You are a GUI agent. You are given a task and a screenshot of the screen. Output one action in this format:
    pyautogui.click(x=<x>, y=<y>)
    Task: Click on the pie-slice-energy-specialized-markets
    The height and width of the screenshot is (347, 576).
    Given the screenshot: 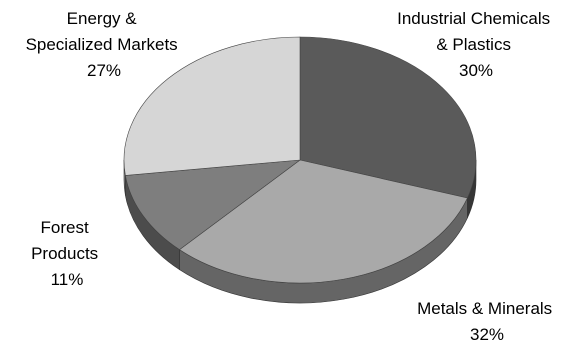 What is the action you would take?
    pyautogui.click(x=212, y=106)
    